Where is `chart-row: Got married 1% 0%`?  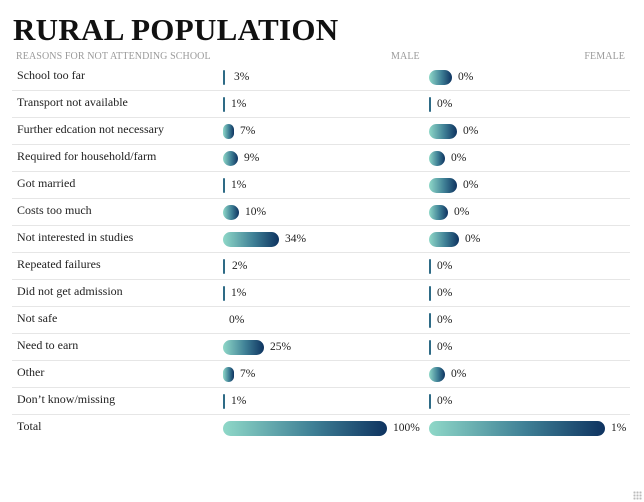
chart-row: Got married 1% 0% is located at coordinates (321, 185).